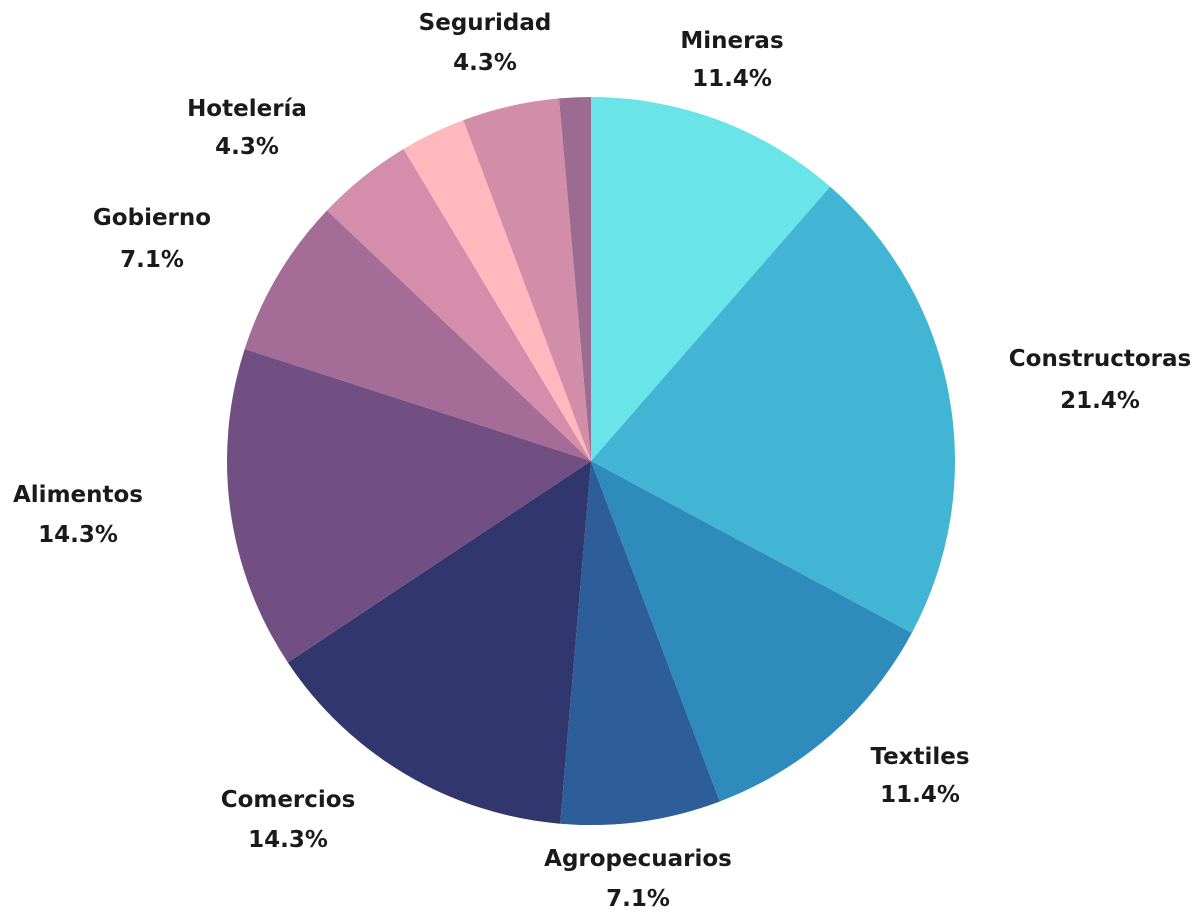  I want to click on slice-label-gobierno: Gobierno, so click(152, 218).